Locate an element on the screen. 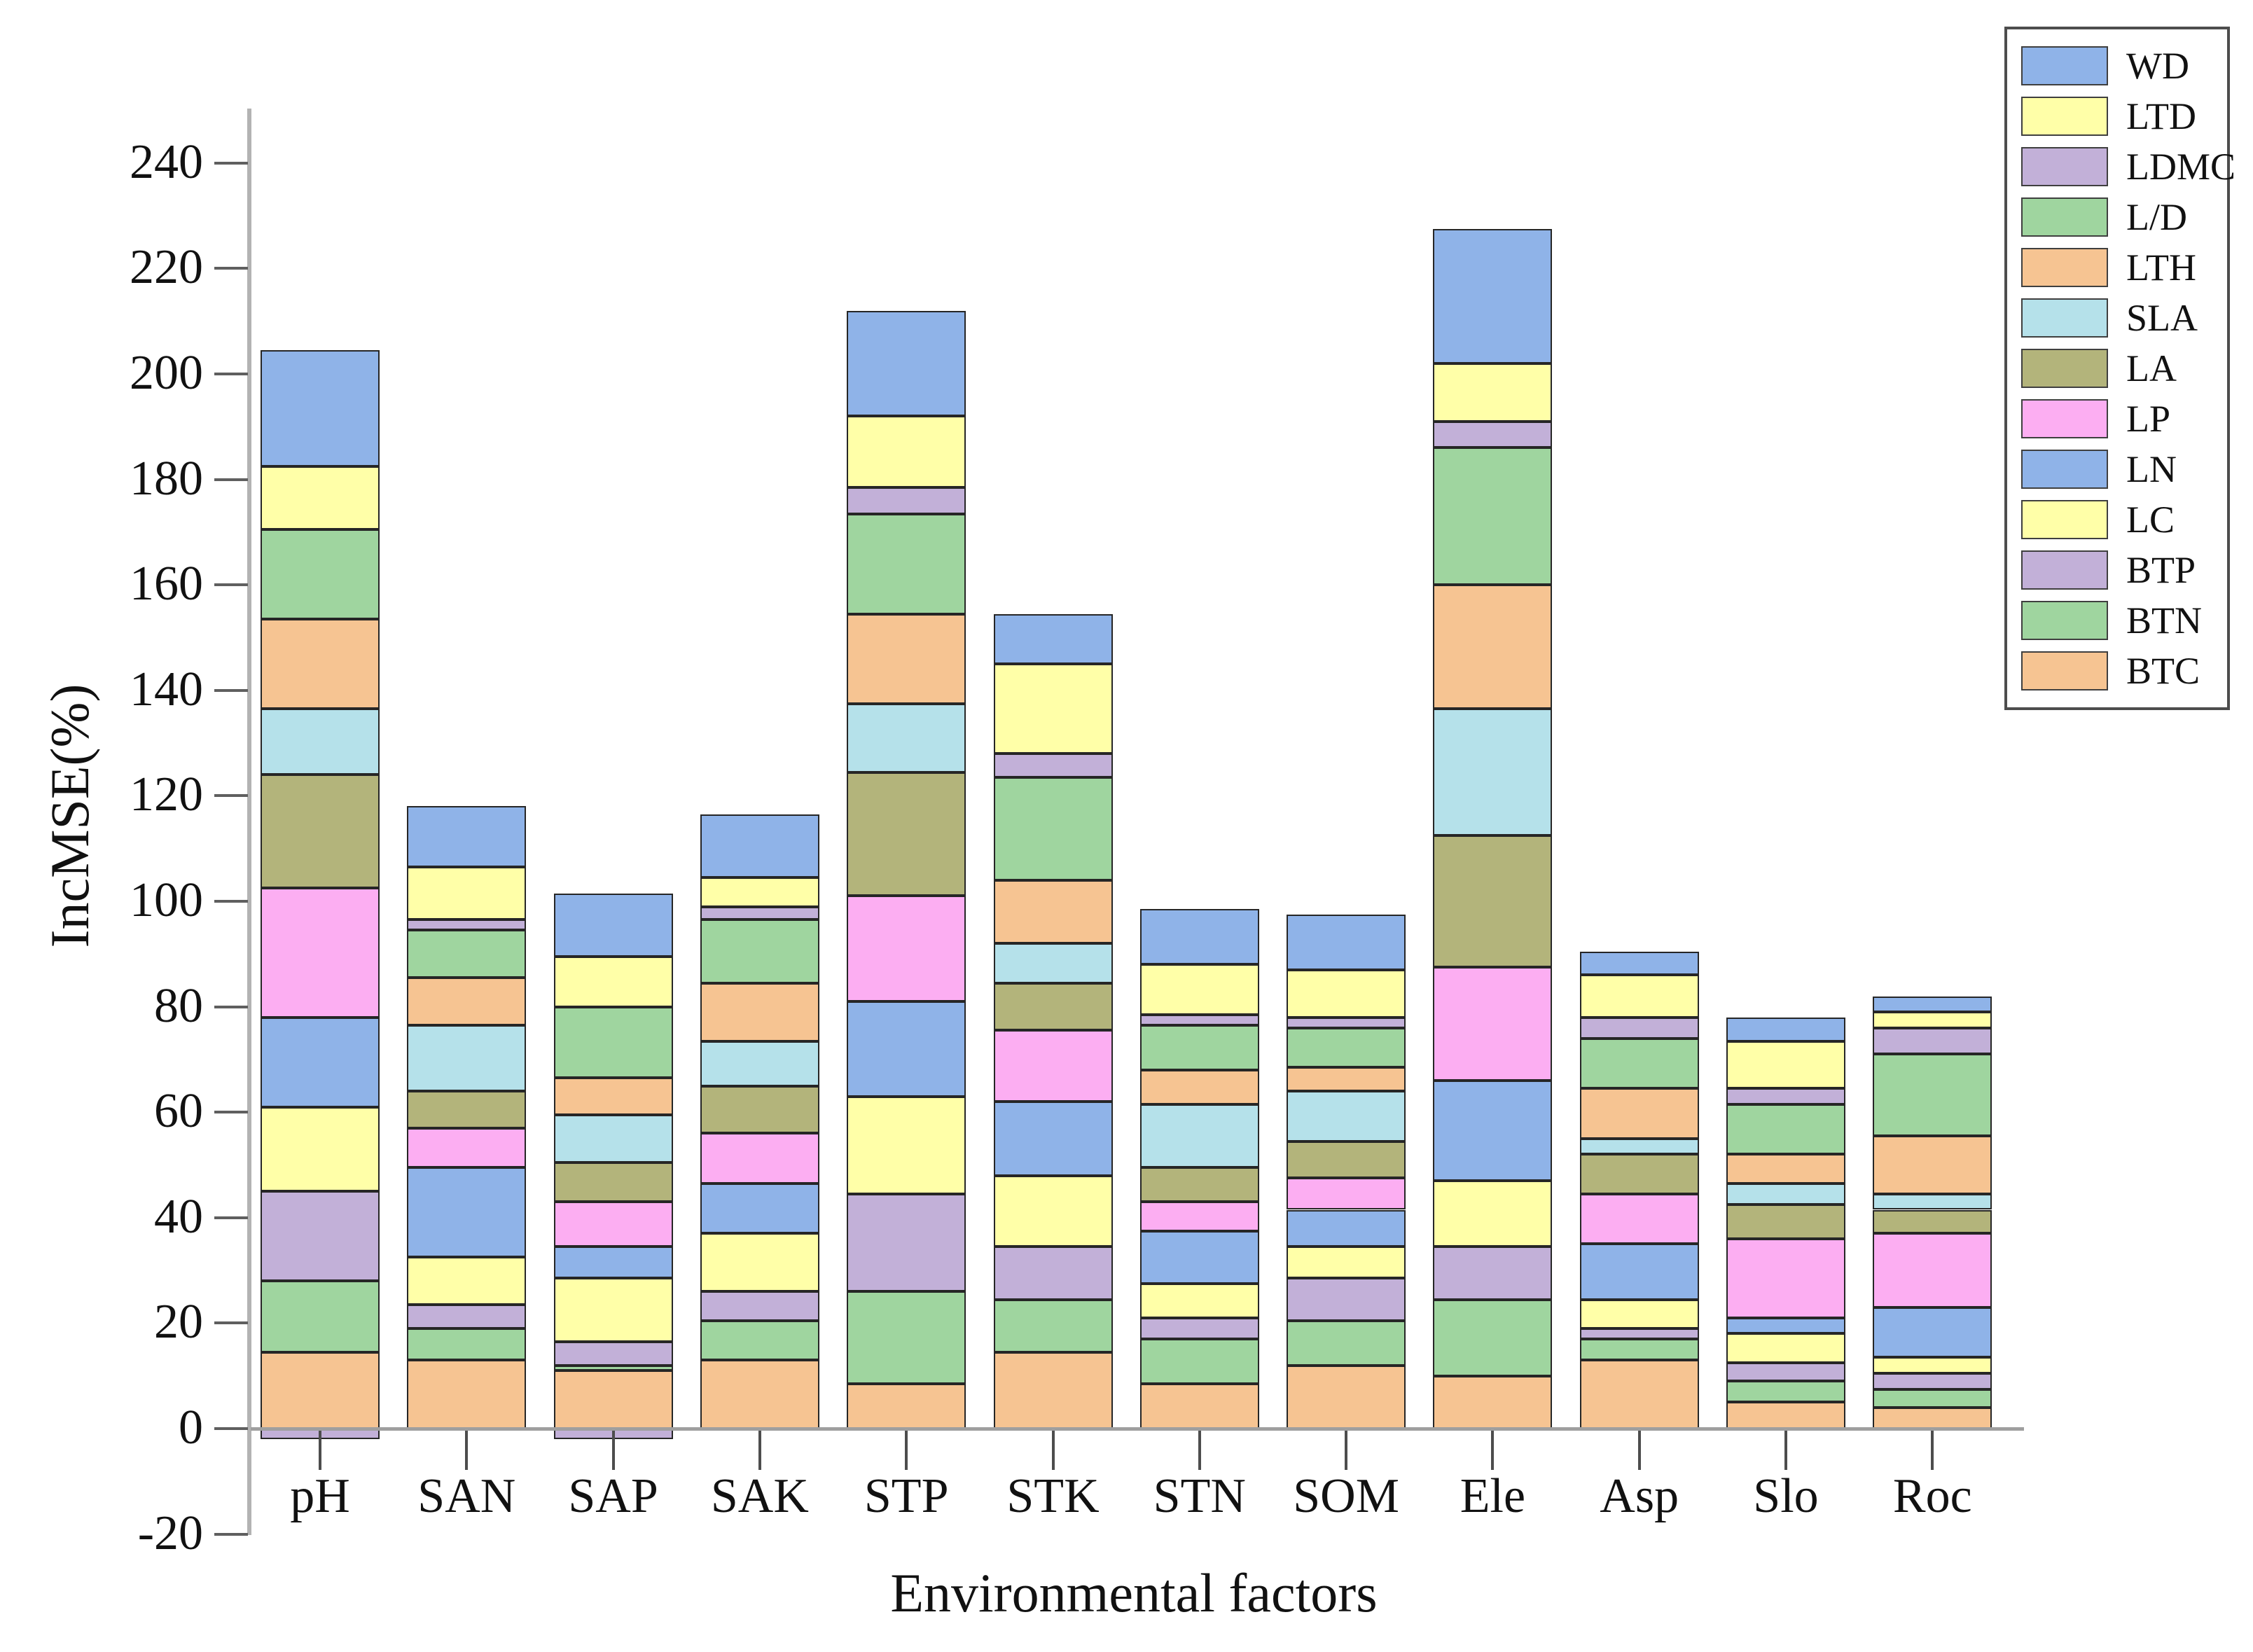  legend-label: WD is located at coordinates (2157, 66).